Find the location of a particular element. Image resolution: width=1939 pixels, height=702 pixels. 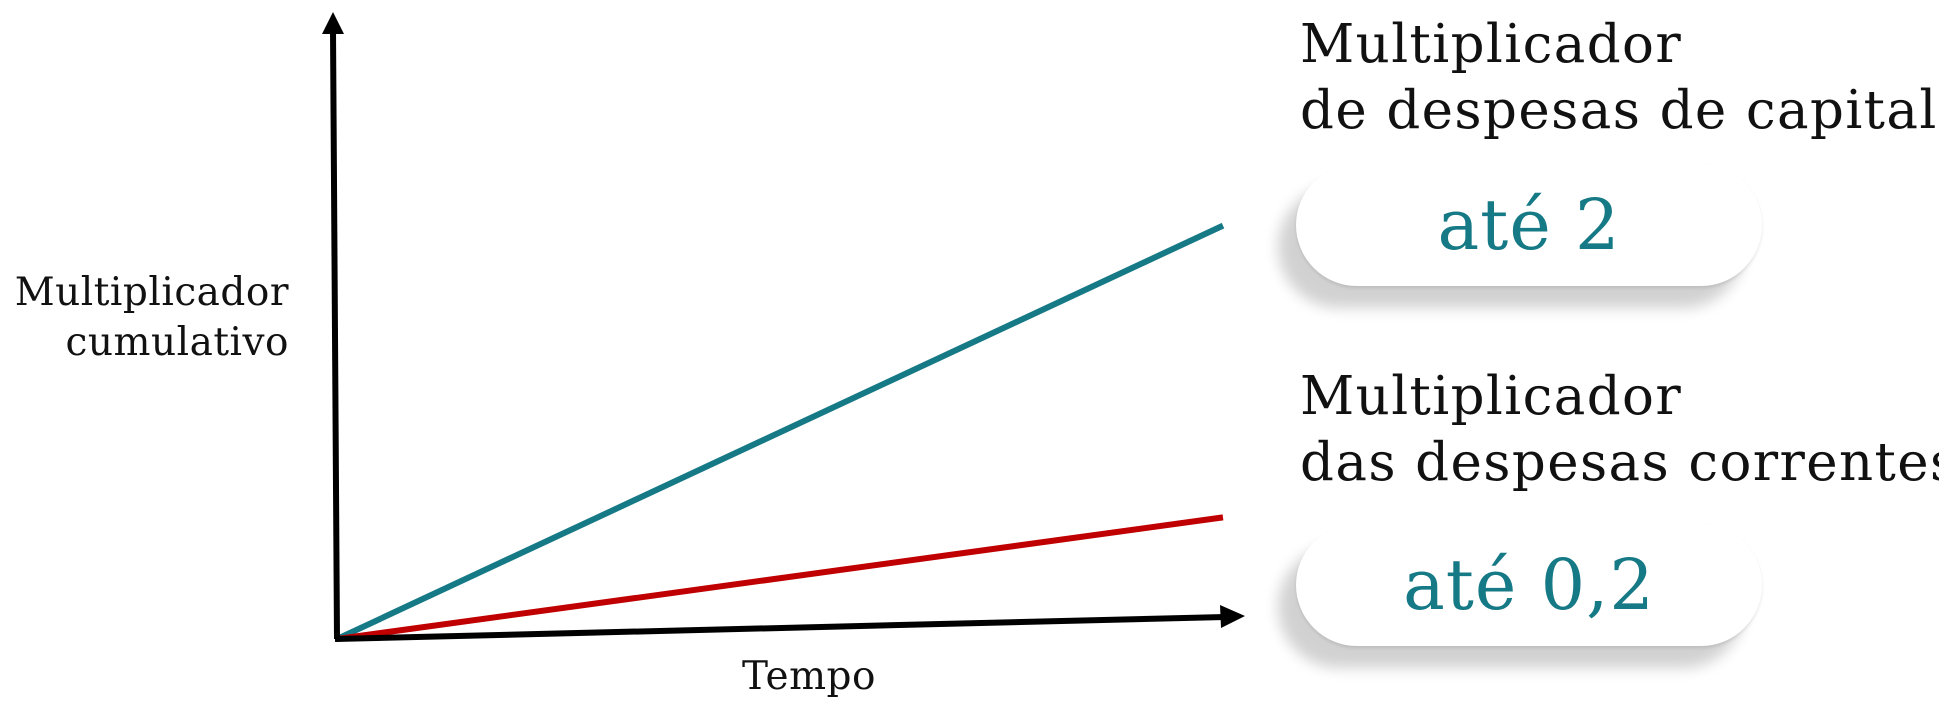

capital-multiplier-title: Multiplicador de despesas de capital is located at coordinates (1619, 78).